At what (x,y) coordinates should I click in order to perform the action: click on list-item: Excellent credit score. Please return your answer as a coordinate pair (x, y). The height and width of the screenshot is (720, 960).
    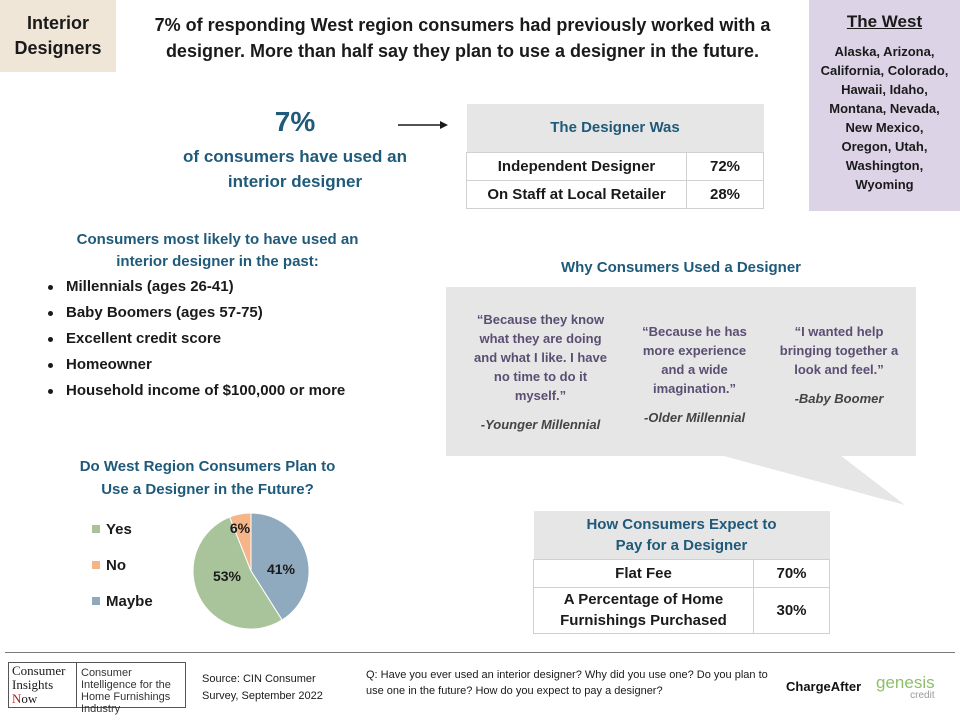
    Looking at the image, I should click on (196, 339).